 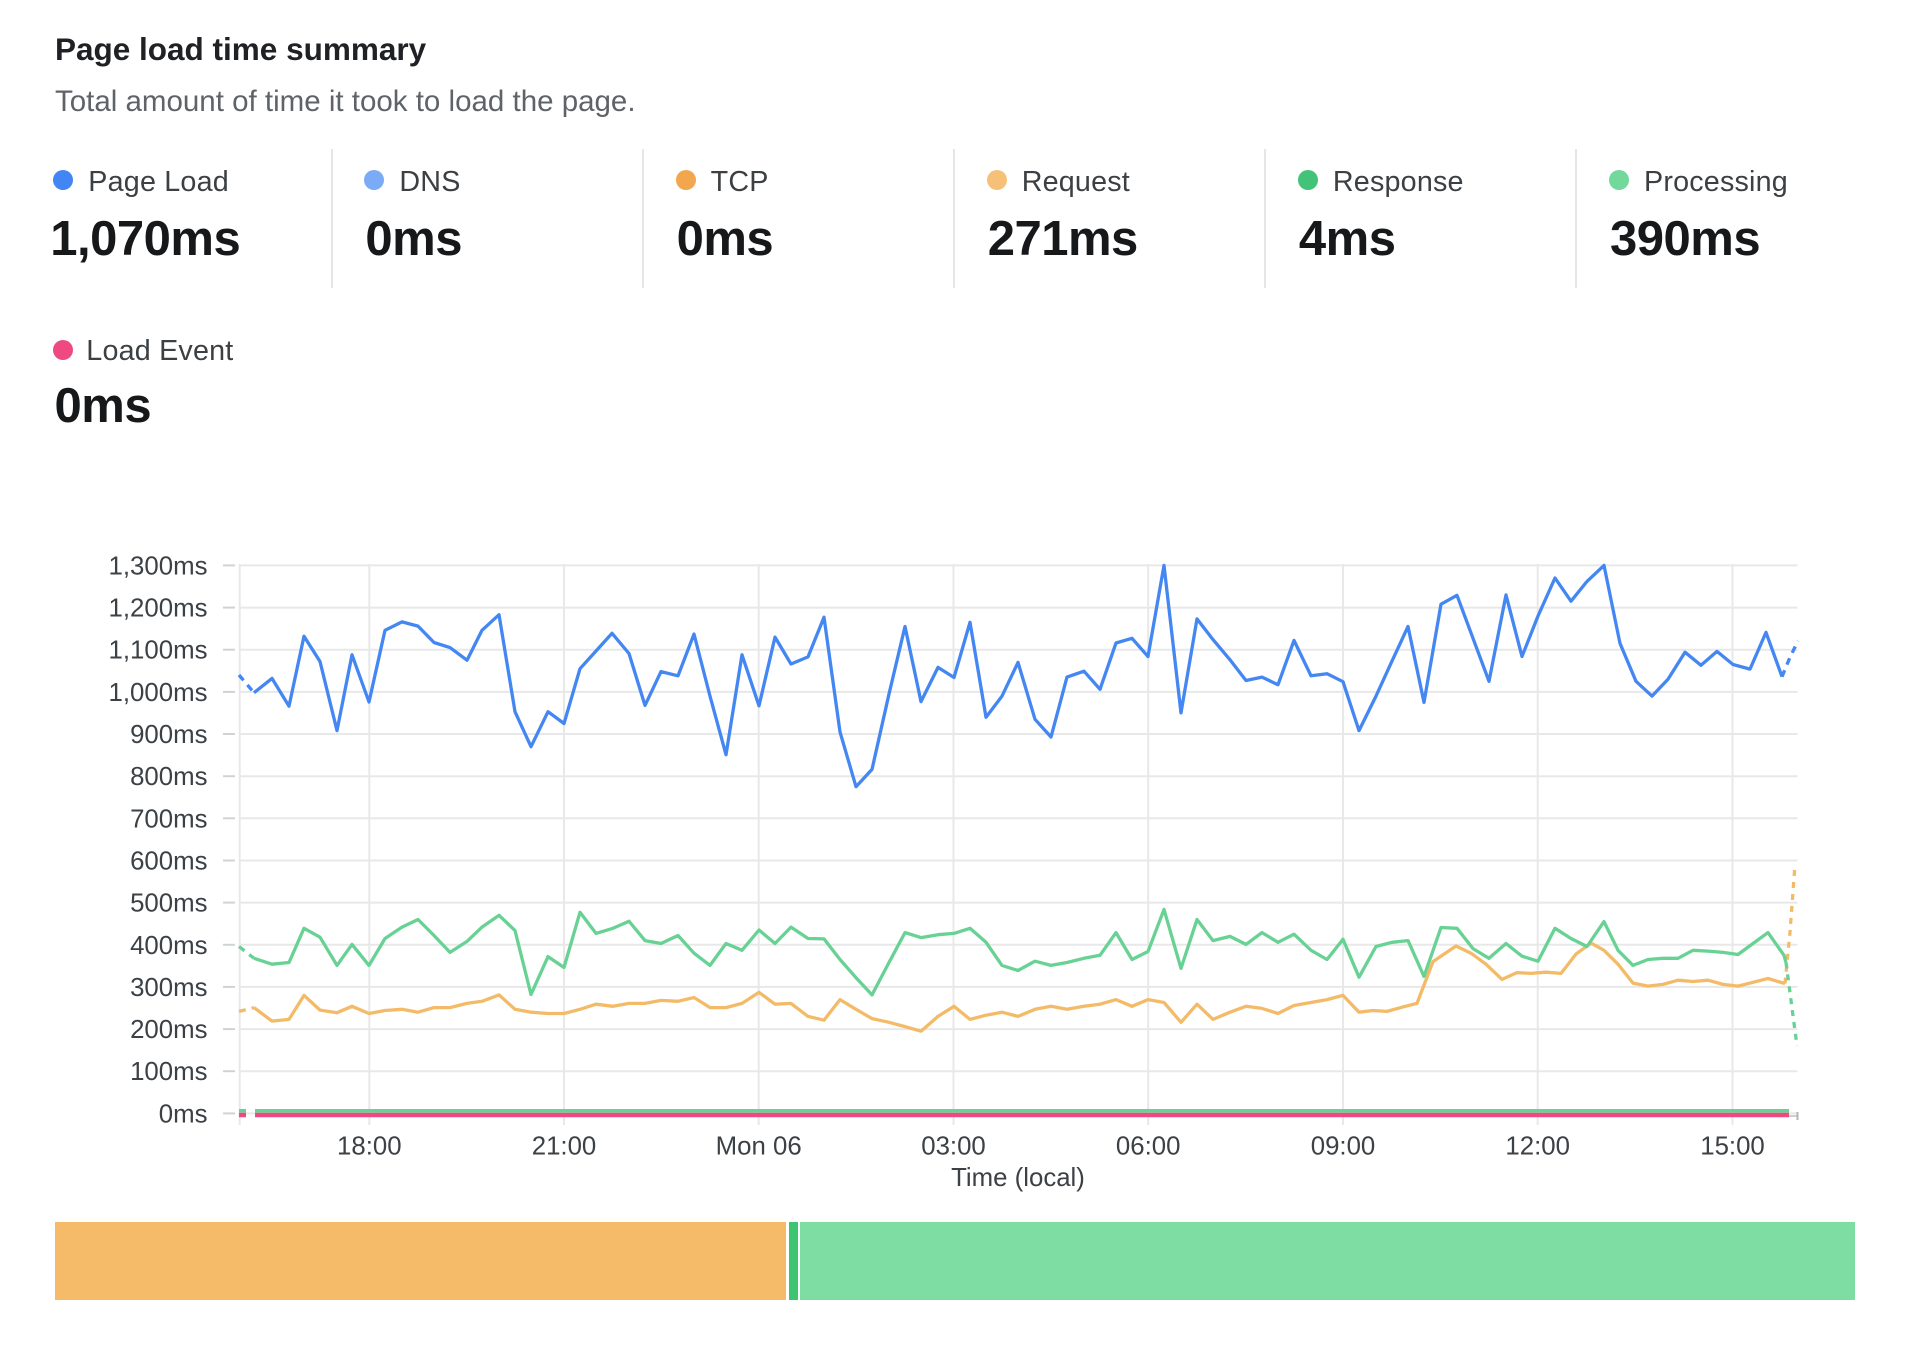 What do you see at coordinates (183, 1114) in the screenshot?
I see `svg-text: 0ms` at bounding box center [183, 1114].